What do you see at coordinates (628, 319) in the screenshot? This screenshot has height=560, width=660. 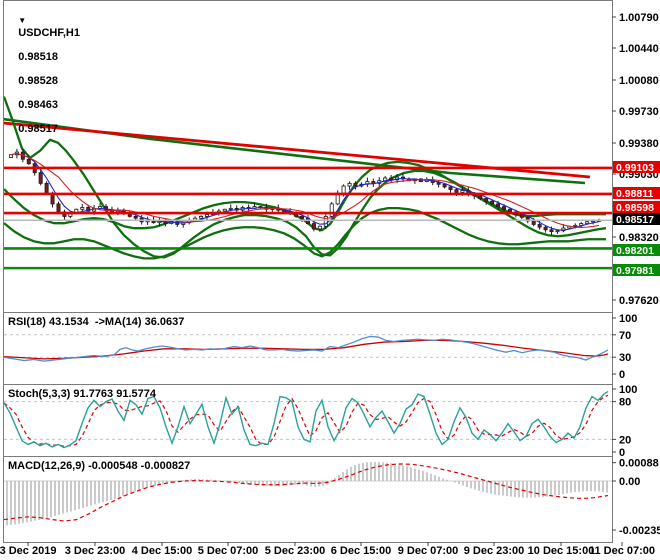 I see `rsi-scale-label: 100` at bounding box center [628, 319].